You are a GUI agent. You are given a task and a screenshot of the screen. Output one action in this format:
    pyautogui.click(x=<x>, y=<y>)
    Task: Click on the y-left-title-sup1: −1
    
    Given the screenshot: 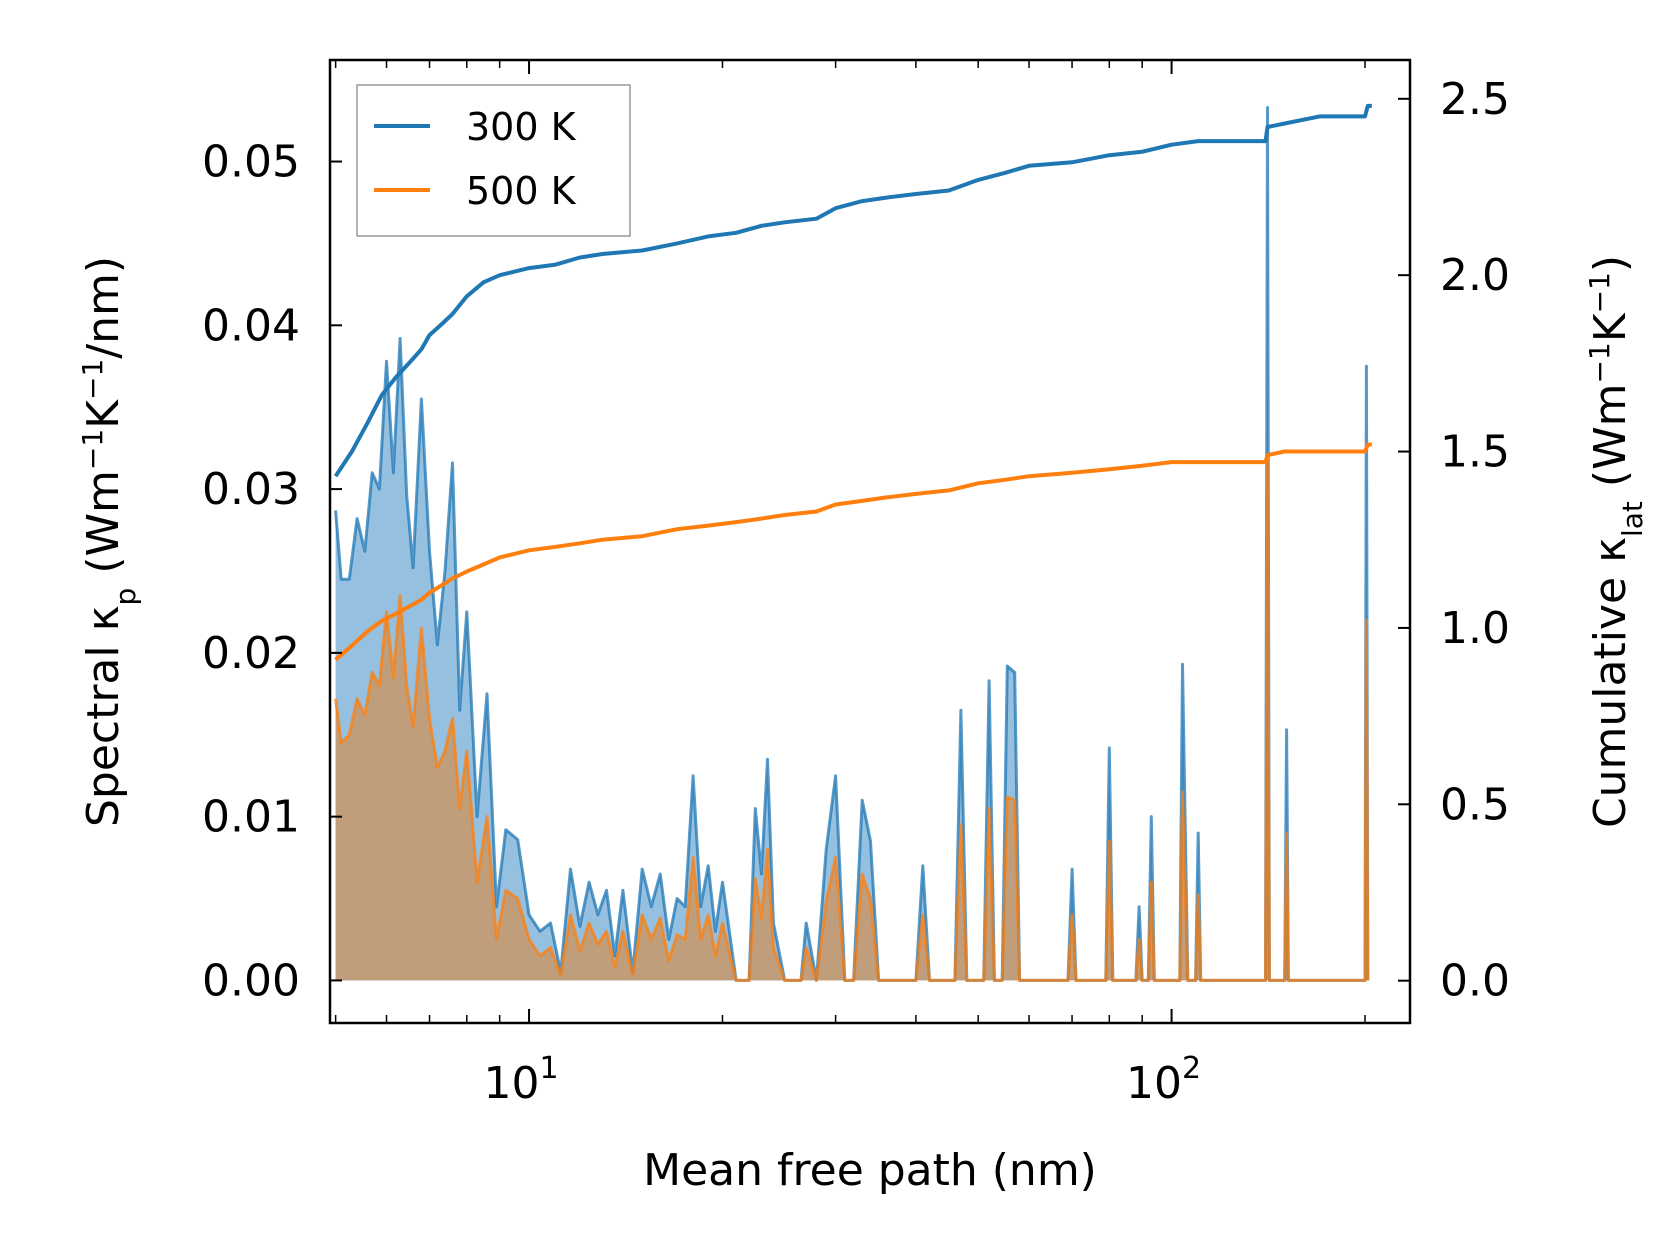 What is the action you would take?
    pyautogui.click(x=92, y=449)
    